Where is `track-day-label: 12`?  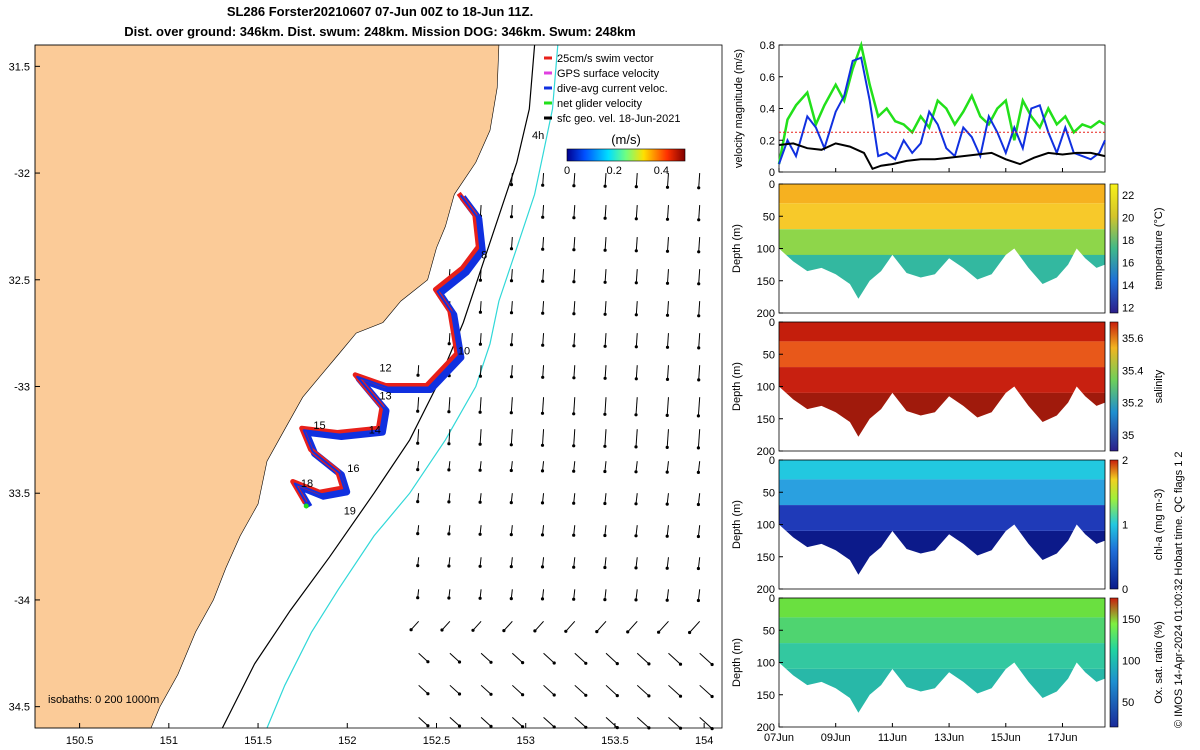 track-day-label: 12 is located at coordinates (385, 369).